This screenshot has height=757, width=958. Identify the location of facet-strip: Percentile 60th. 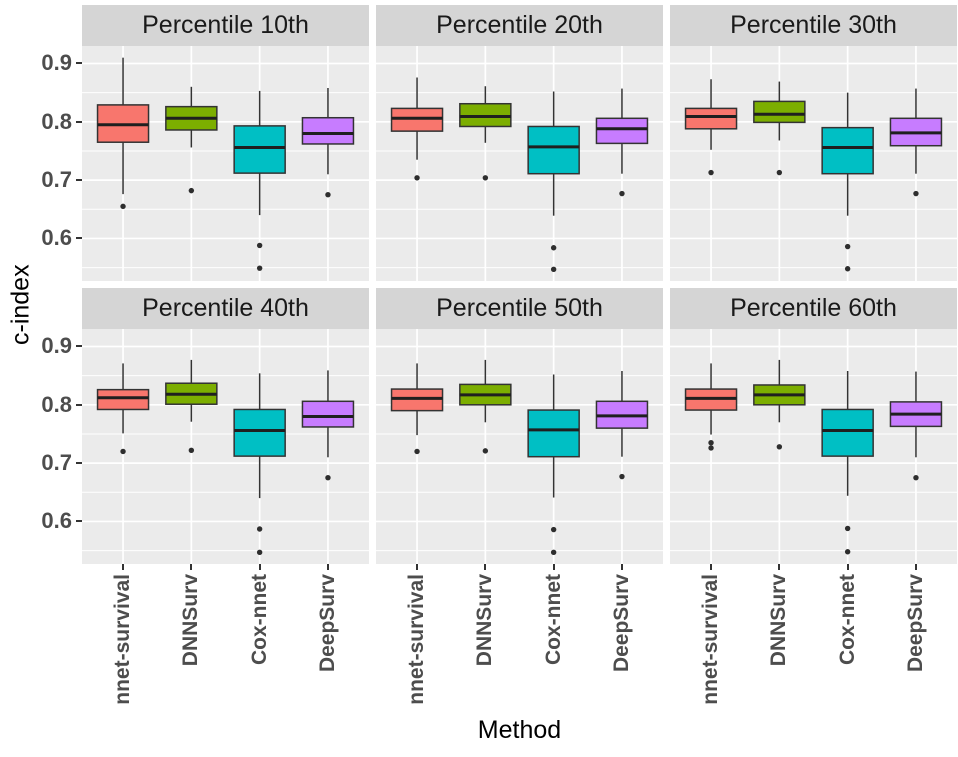
(813, 308).